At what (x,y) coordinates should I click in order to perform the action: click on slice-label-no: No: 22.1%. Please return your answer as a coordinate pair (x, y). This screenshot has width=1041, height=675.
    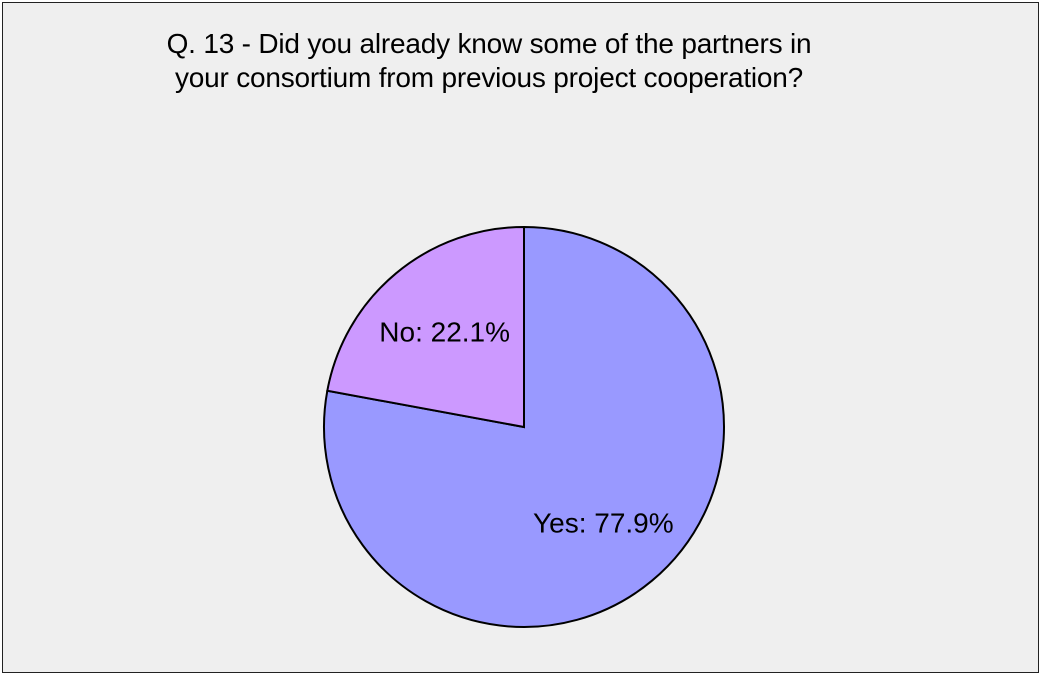
    Looking at the image, I should click on (444, 332).